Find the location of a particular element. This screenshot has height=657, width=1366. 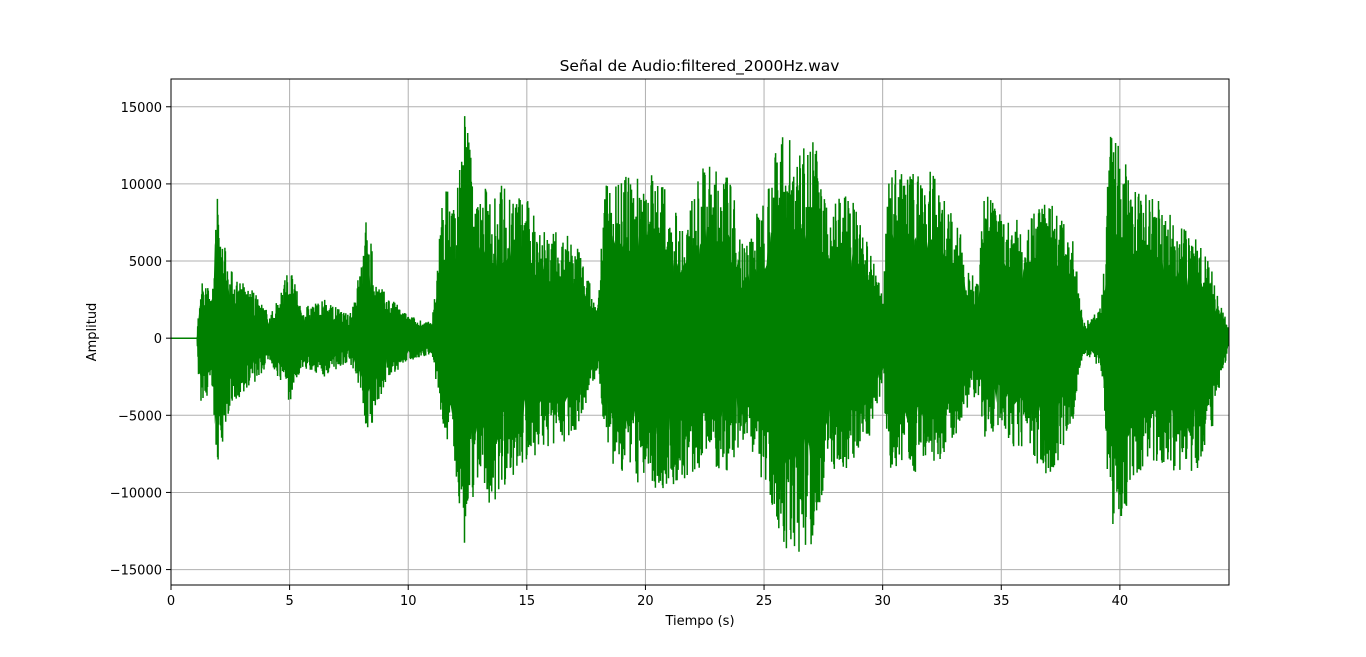

x-tick-label: 25 is located at coordinates (764, 601).